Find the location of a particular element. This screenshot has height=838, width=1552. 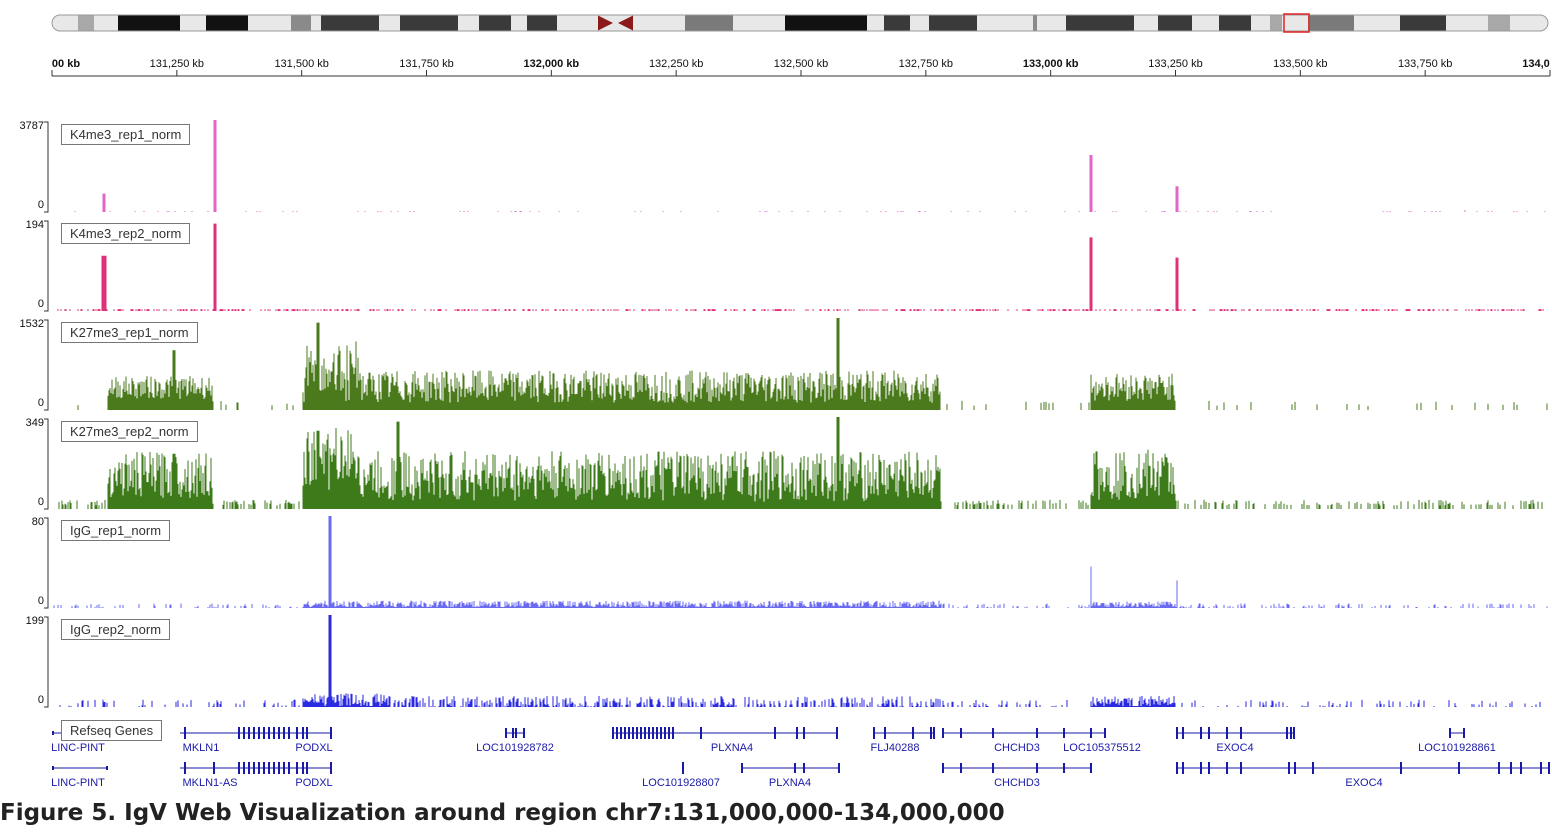

gene-label: MKLN1-AS is located at coordinates (210, 783).